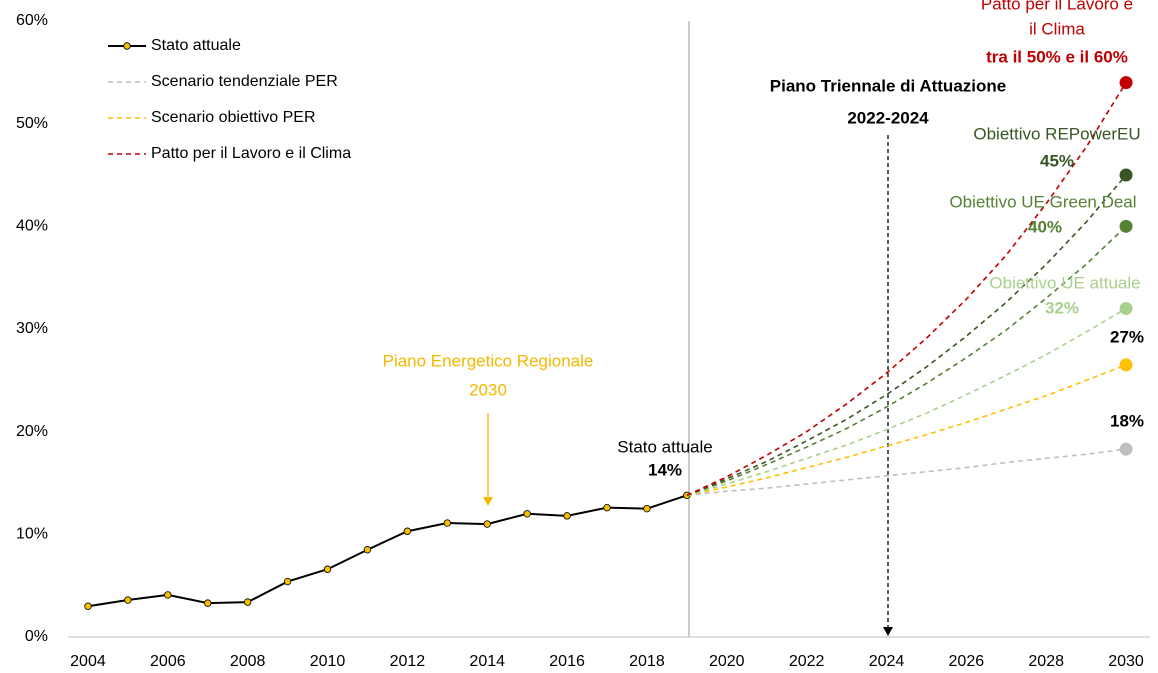  Describe the element at coordinates (1046, 661) in the screenshot. I see `x-tick-label: 2028` at that location.